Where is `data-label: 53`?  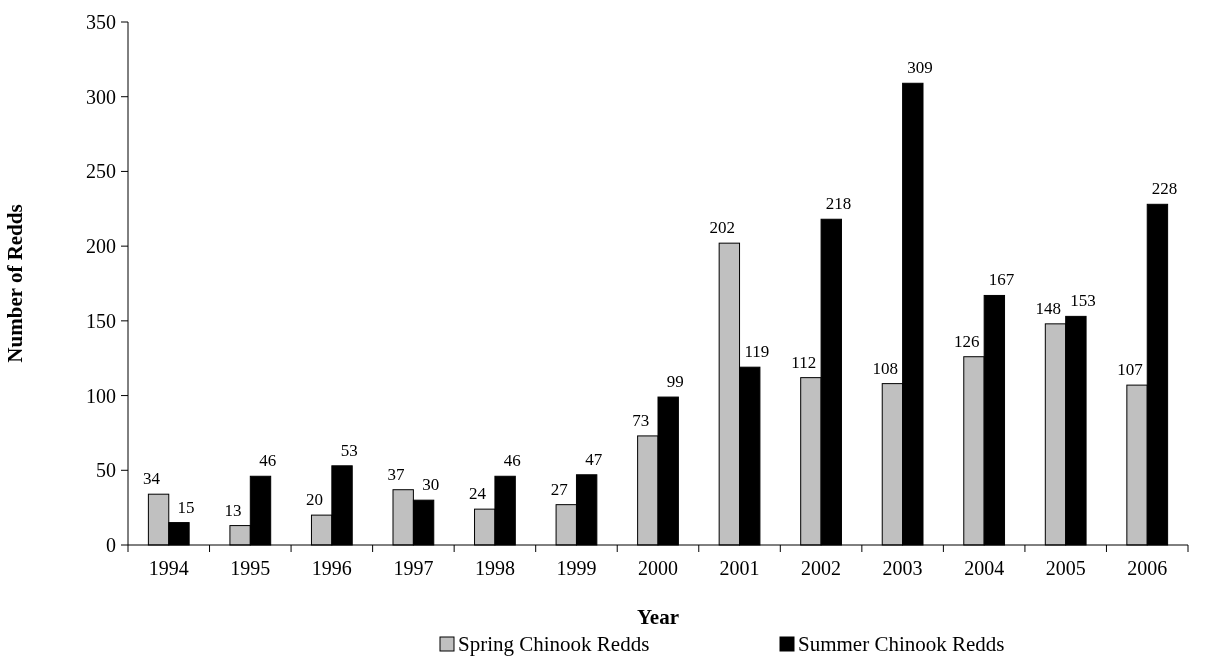
data-label: 53 is located at coordinates (349, 450).